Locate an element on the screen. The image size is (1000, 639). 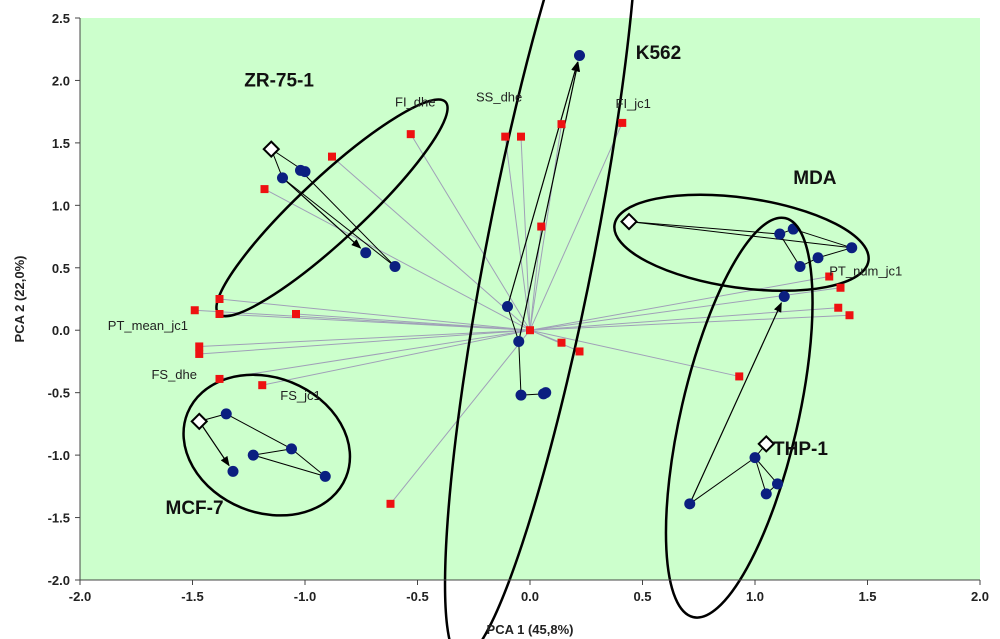
x-tick-label: -2.0 is located at coordinates (80, 596).